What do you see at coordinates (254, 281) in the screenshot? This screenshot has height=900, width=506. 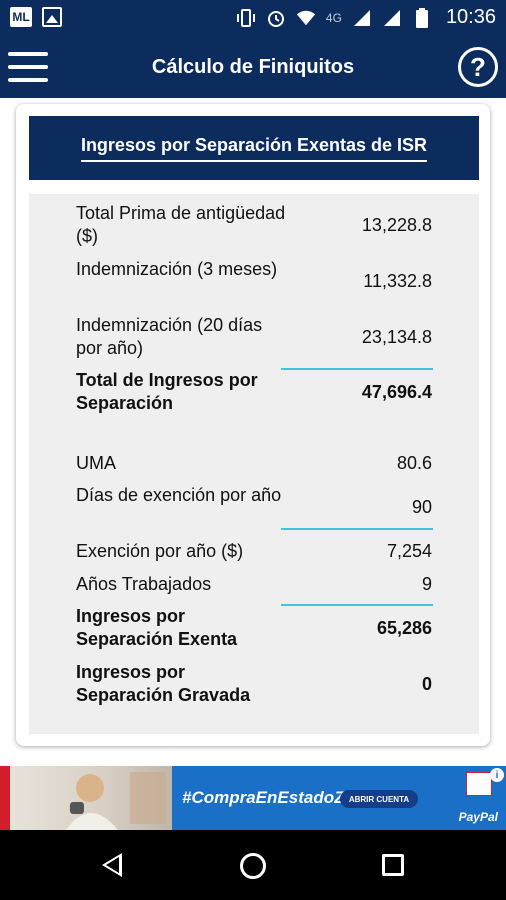 I see `row-indemnizacion-3-meses: Indemnización (3 meses) 11,332.8` at bounding box center [254, 281].